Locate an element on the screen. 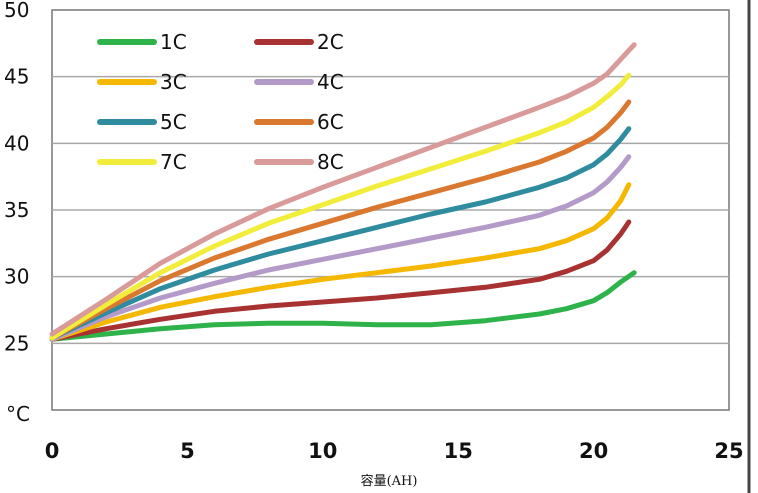  y-tick-label: 50 is located at coordinates (16, 11).